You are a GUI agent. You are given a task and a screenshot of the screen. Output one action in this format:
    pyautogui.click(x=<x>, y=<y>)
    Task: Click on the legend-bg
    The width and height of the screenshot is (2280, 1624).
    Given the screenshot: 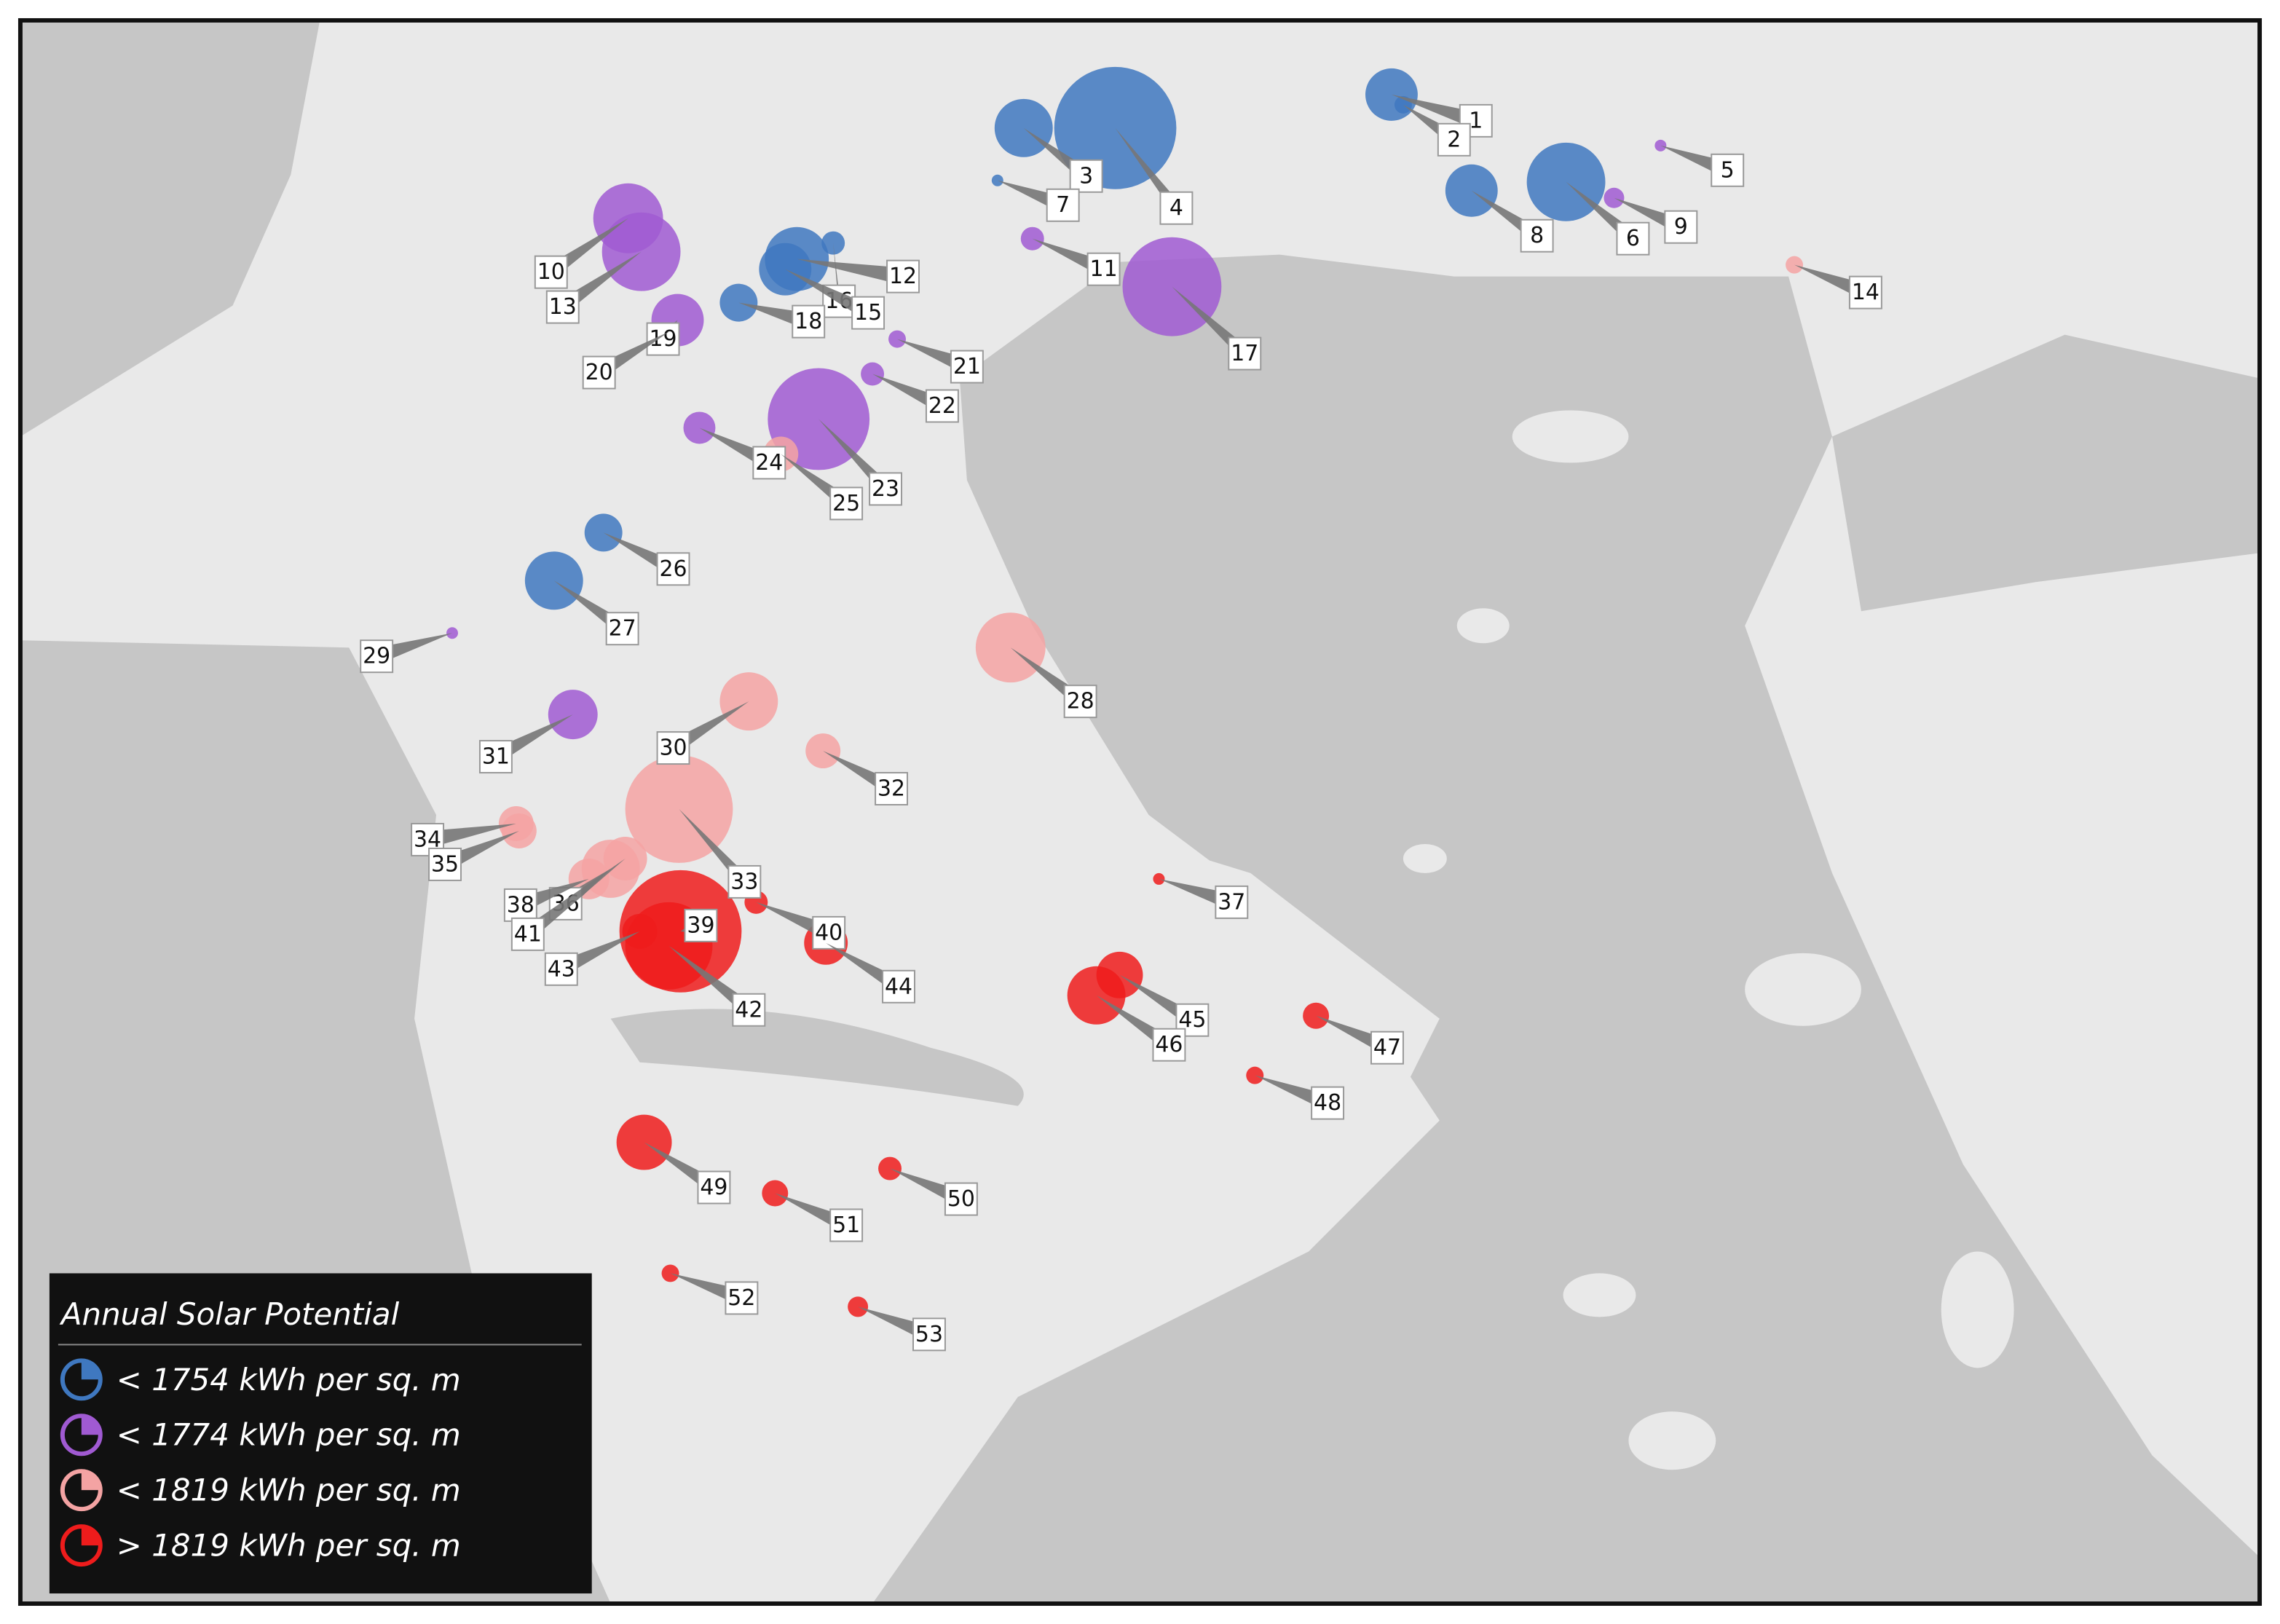 What is the action you would take?
    pyautogui.click(x=320, y=1433)
    